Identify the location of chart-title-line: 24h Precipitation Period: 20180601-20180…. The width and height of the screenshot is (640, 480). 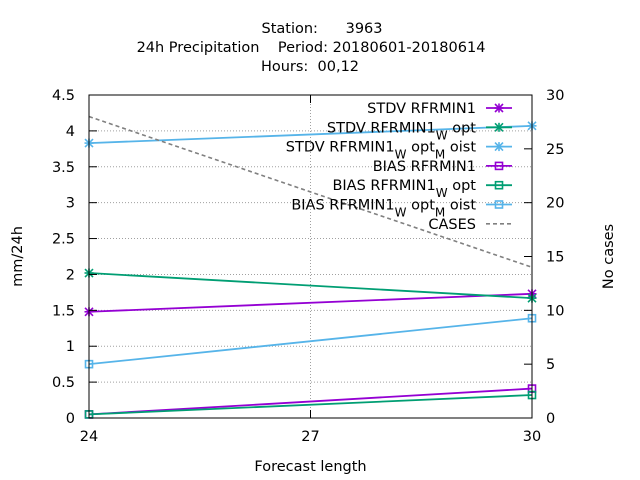
(311, 48).